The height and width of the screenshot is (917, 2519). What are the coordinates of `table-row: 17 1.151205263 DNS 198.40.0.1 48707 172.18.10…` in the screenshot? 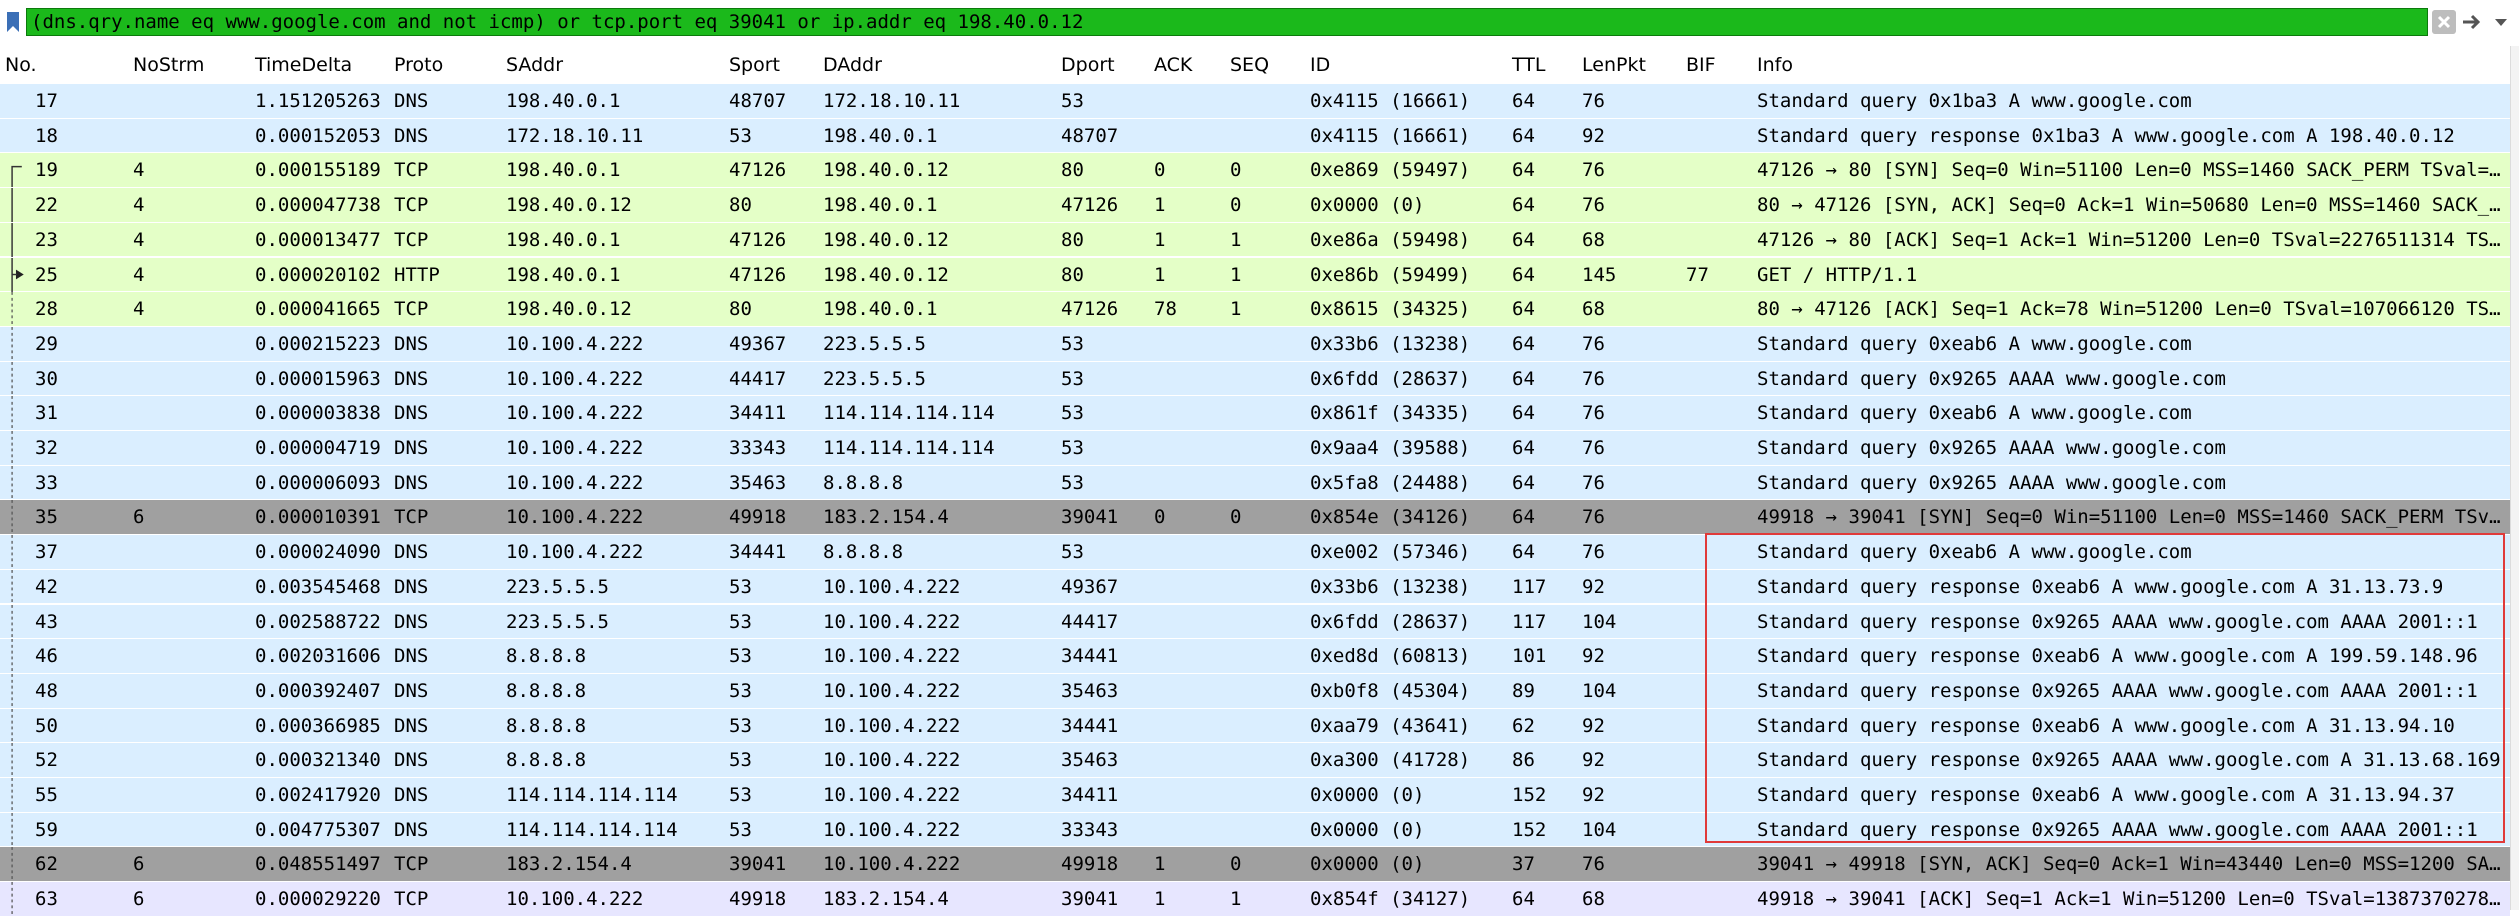 It's located at (1255, 101).